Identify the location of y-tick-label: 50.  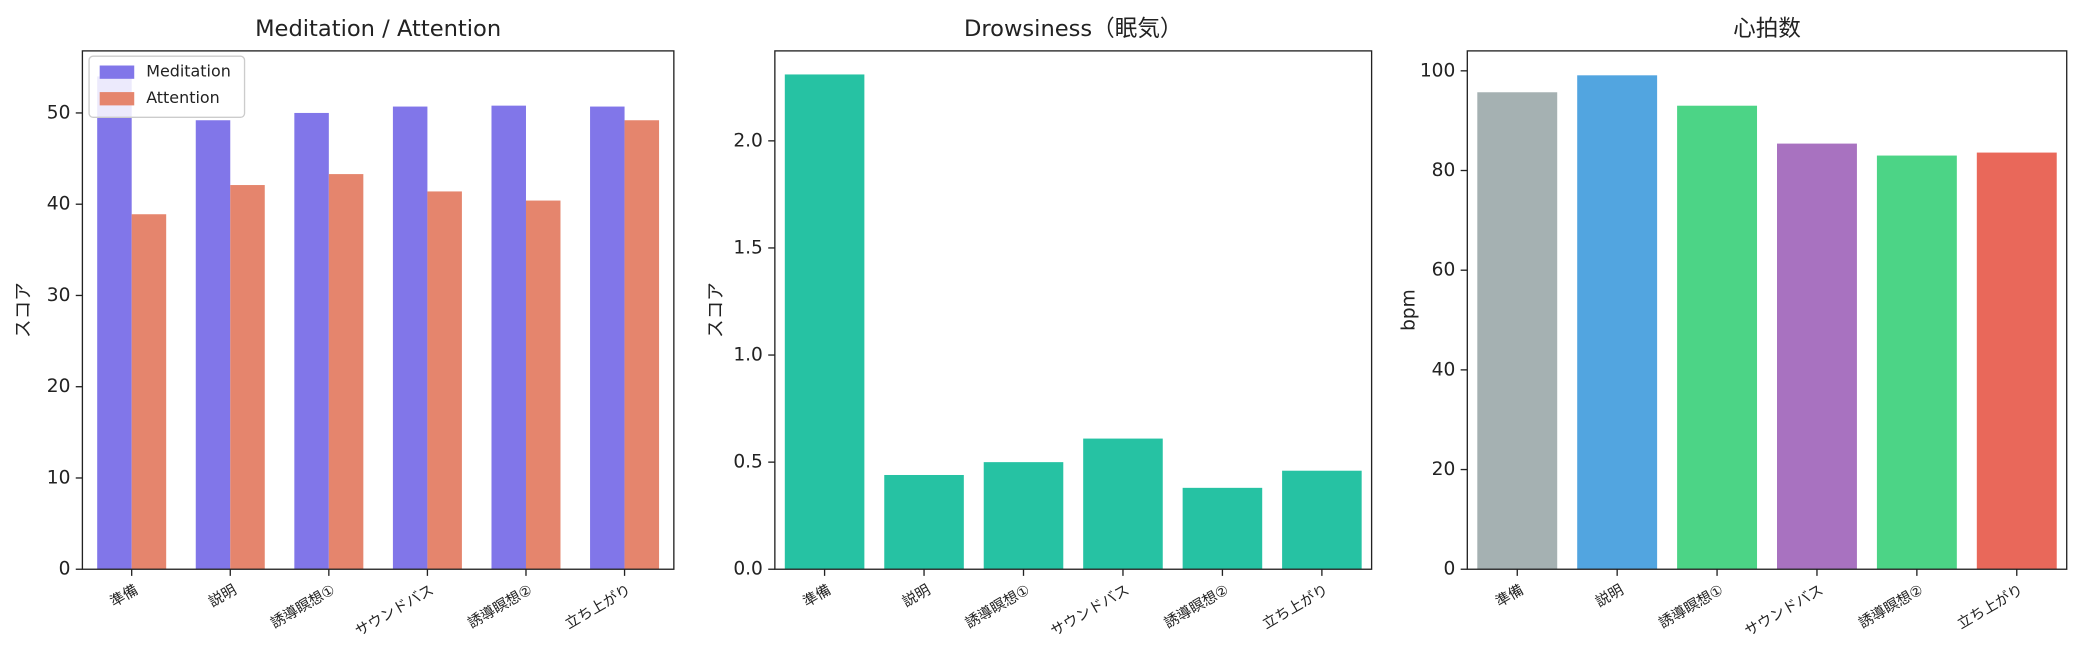
(59, 112).